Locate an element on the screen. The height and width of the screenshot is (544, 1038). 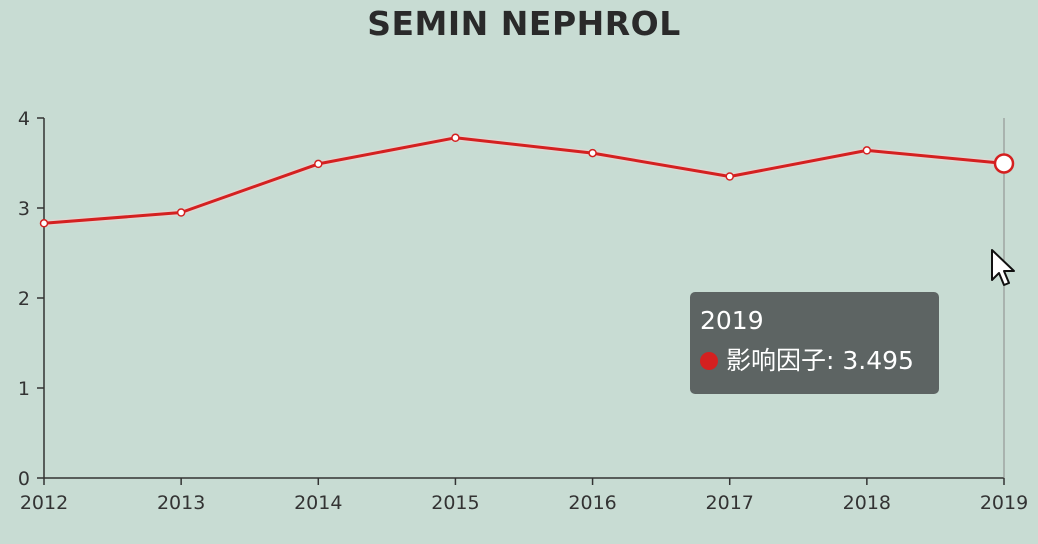
x-tick-label: 2012 is located at coordinates (44, 503).